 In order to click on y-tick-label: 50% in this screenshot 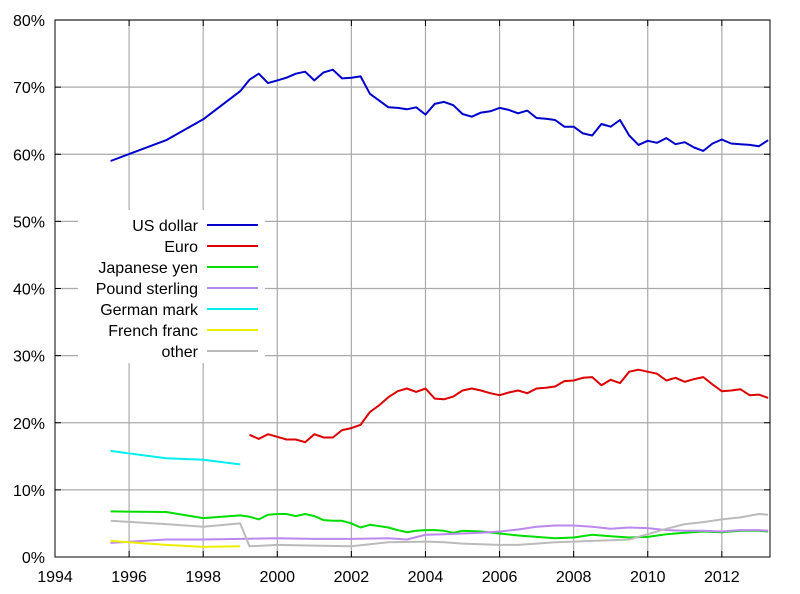, I will do `click(29, 222)`.